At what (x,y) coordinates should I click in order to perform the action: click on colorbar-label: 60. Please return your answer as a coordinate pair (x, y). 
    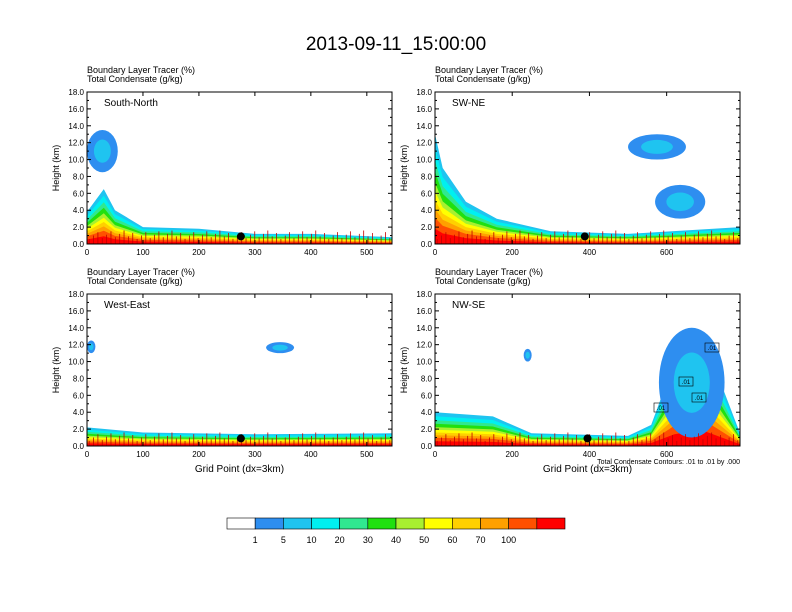
    Looking at the image, I should click on (452, 540).